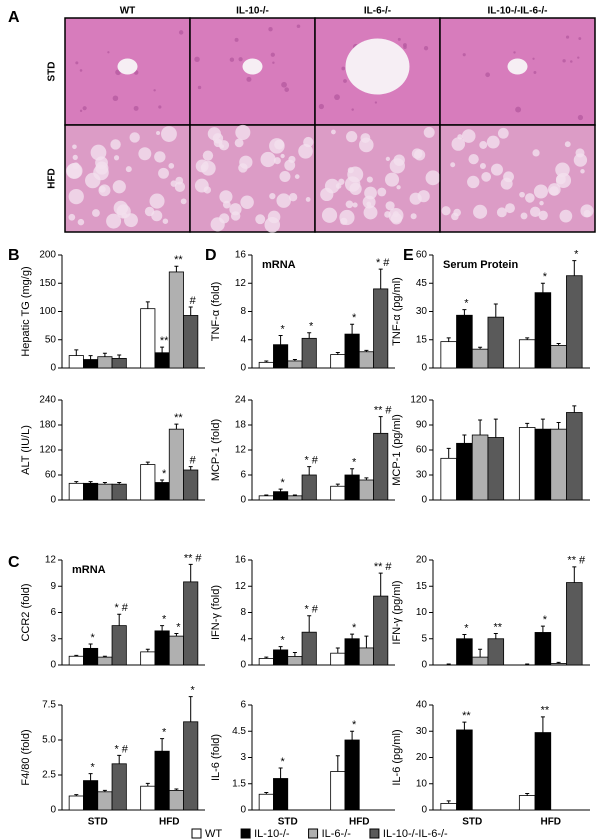  I want to click on significance-label: ** #, so click(193, 558).